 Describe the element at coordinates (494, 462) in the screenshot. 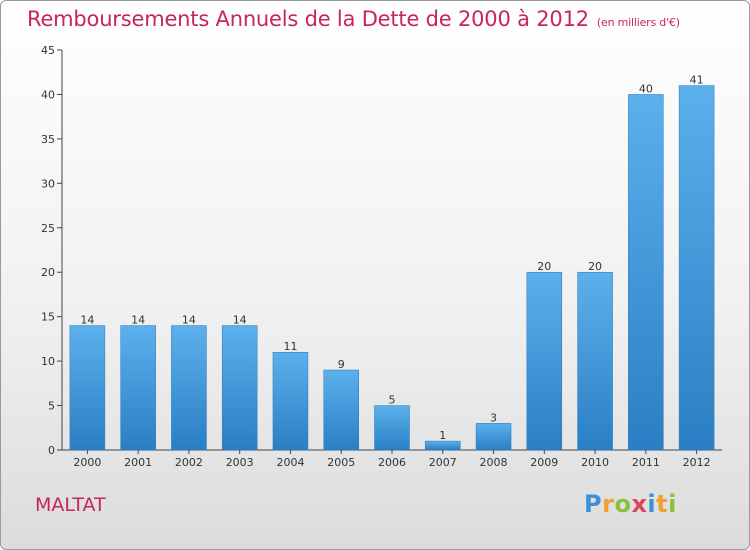

I see `x-tick-label: 2008` at that location.